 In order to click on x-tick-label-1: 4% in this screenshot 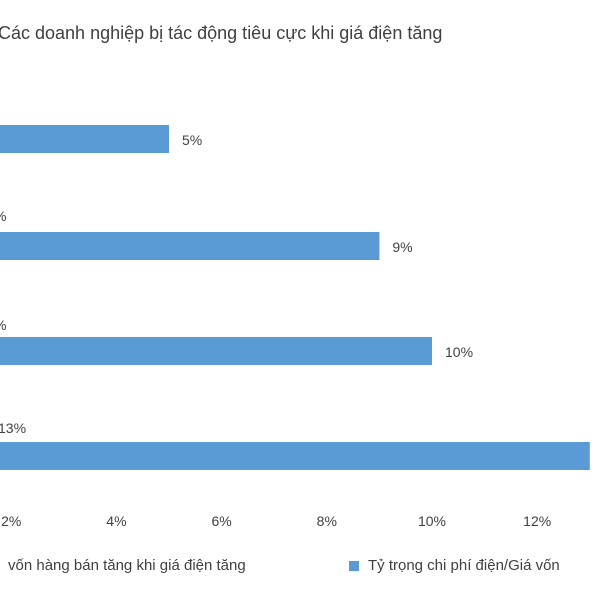, I will do `click(116, 521)`.